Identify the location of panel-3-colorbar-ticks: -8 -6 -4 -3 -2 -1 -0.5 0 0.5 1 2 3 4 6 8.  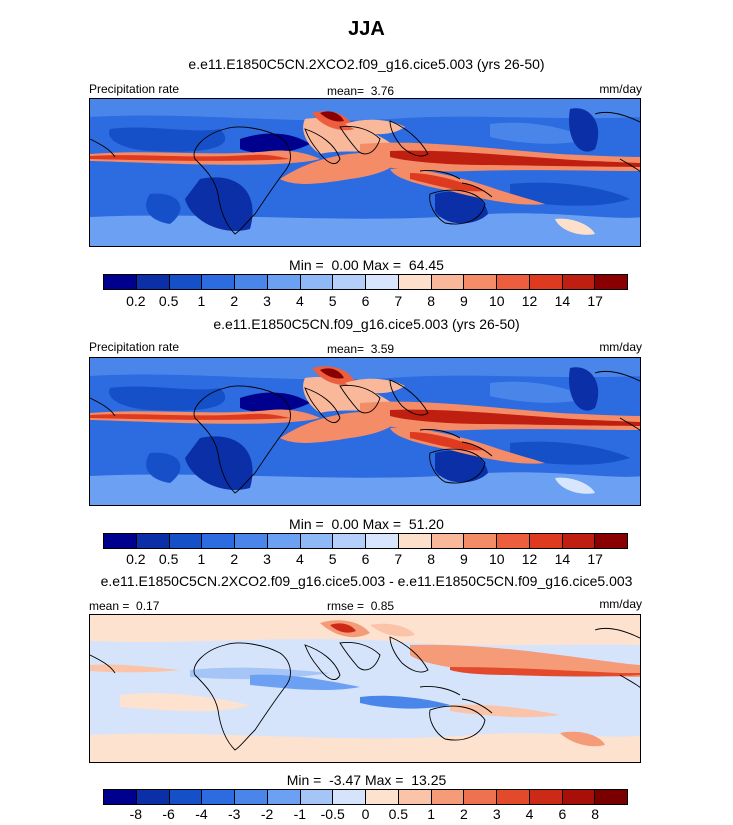
(366, 815).